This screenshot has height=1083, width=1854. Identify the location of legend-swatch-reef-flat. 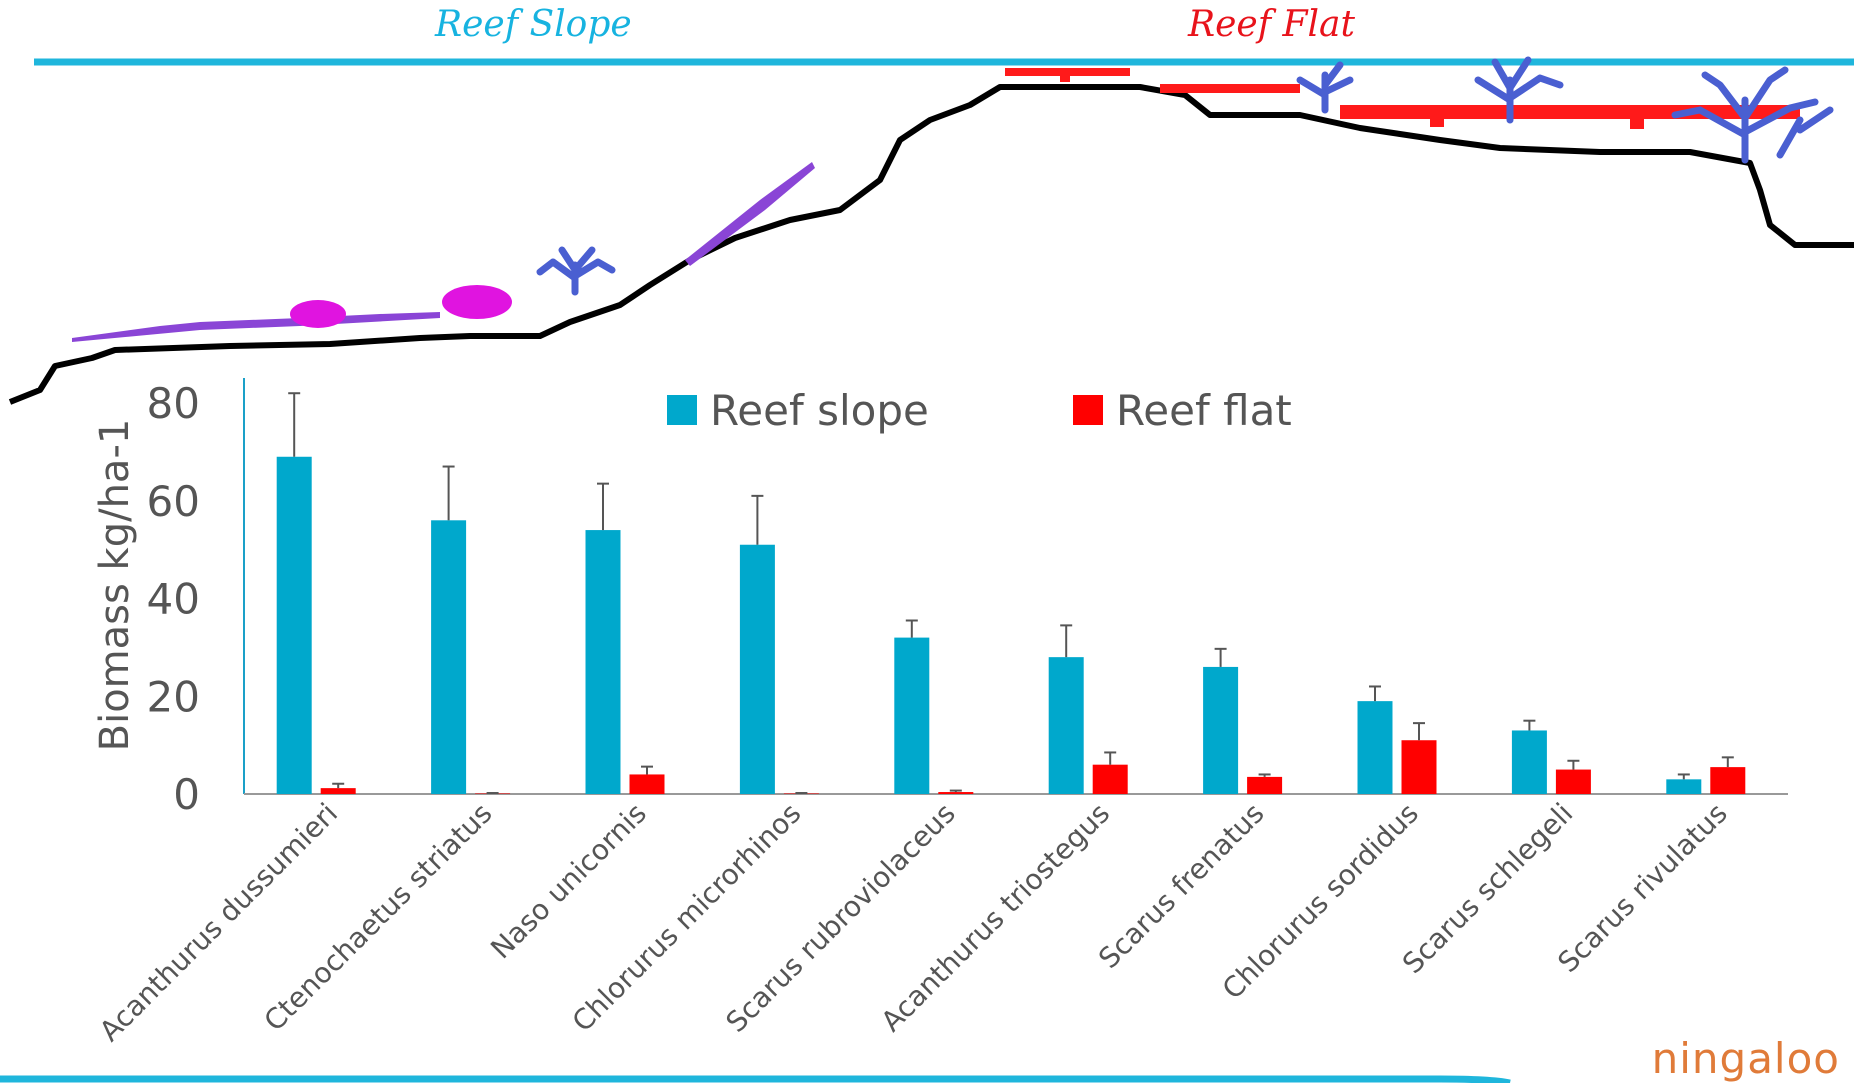
(1088, 410).